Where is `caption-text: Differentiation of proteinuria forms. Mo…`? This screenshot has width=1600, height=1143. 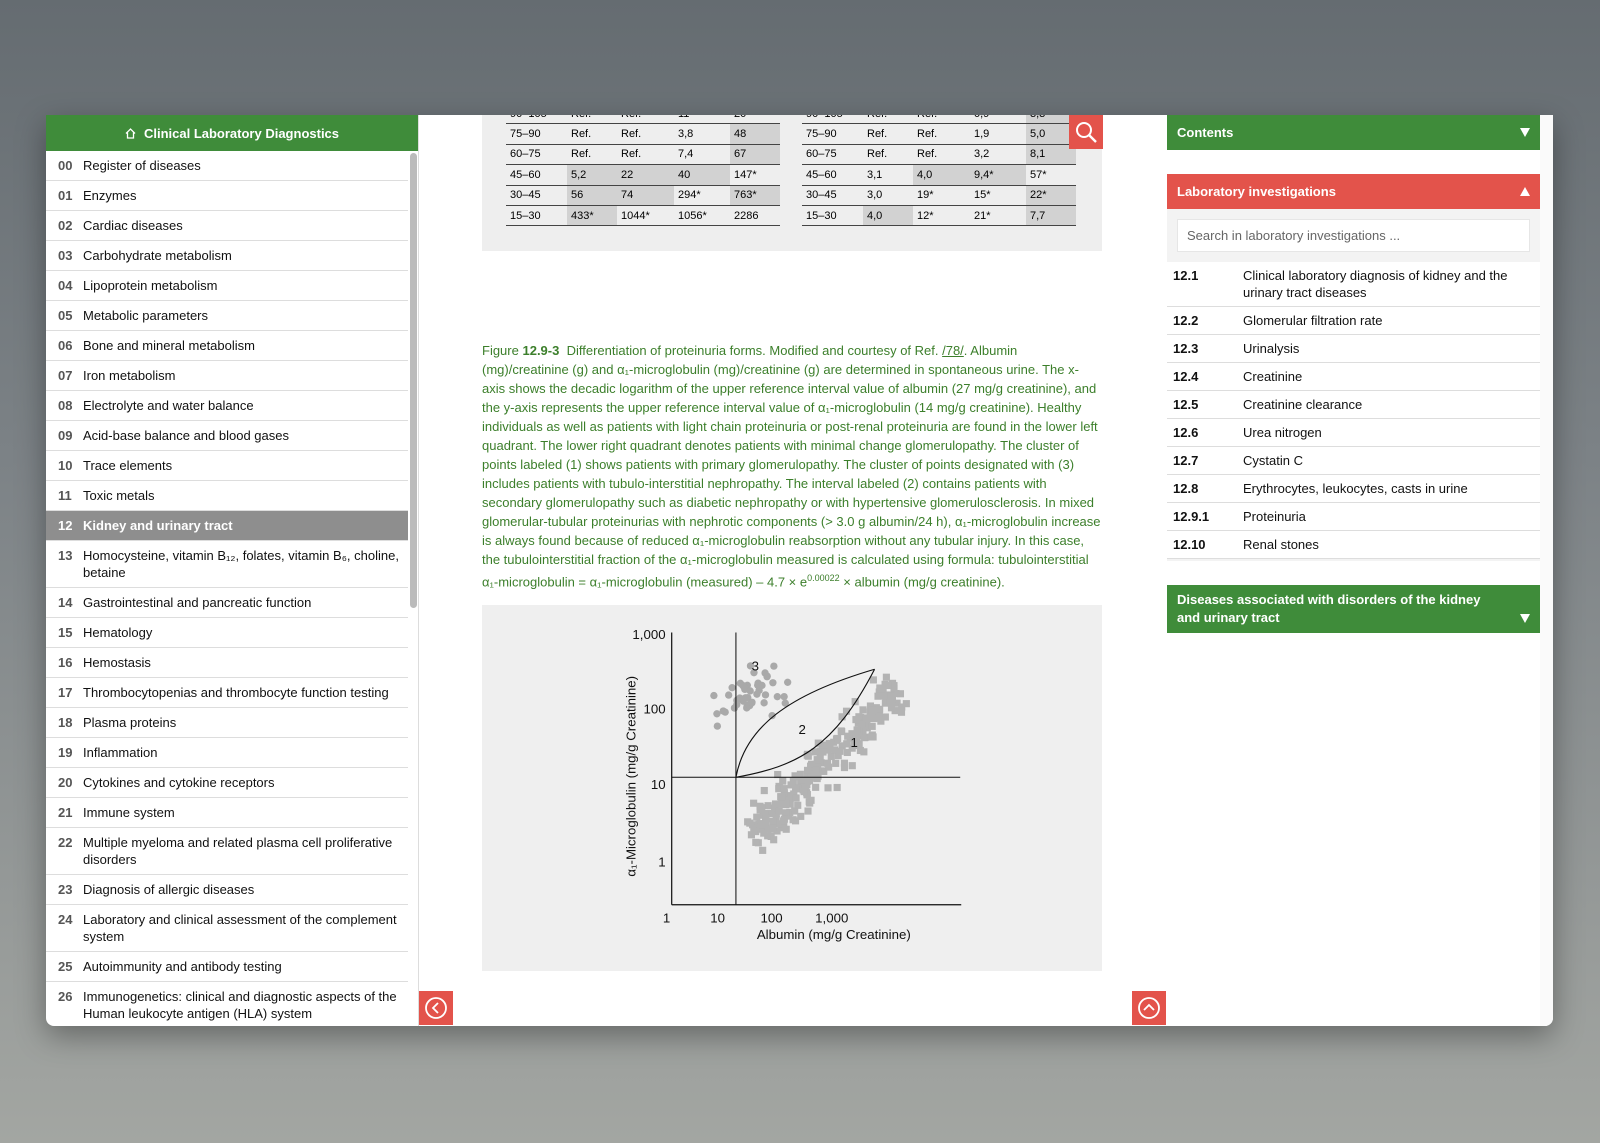 caption-text: Differentiation of proteinuria forms. Mo… is located at coordinates (752, 350).